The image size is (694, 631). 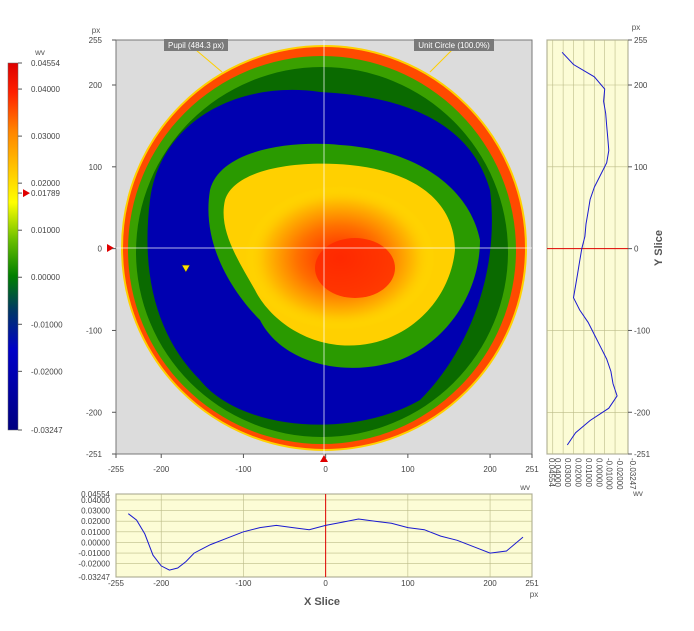 I want to click on map-y-tick-label: -251, so click(x=94, y=454).